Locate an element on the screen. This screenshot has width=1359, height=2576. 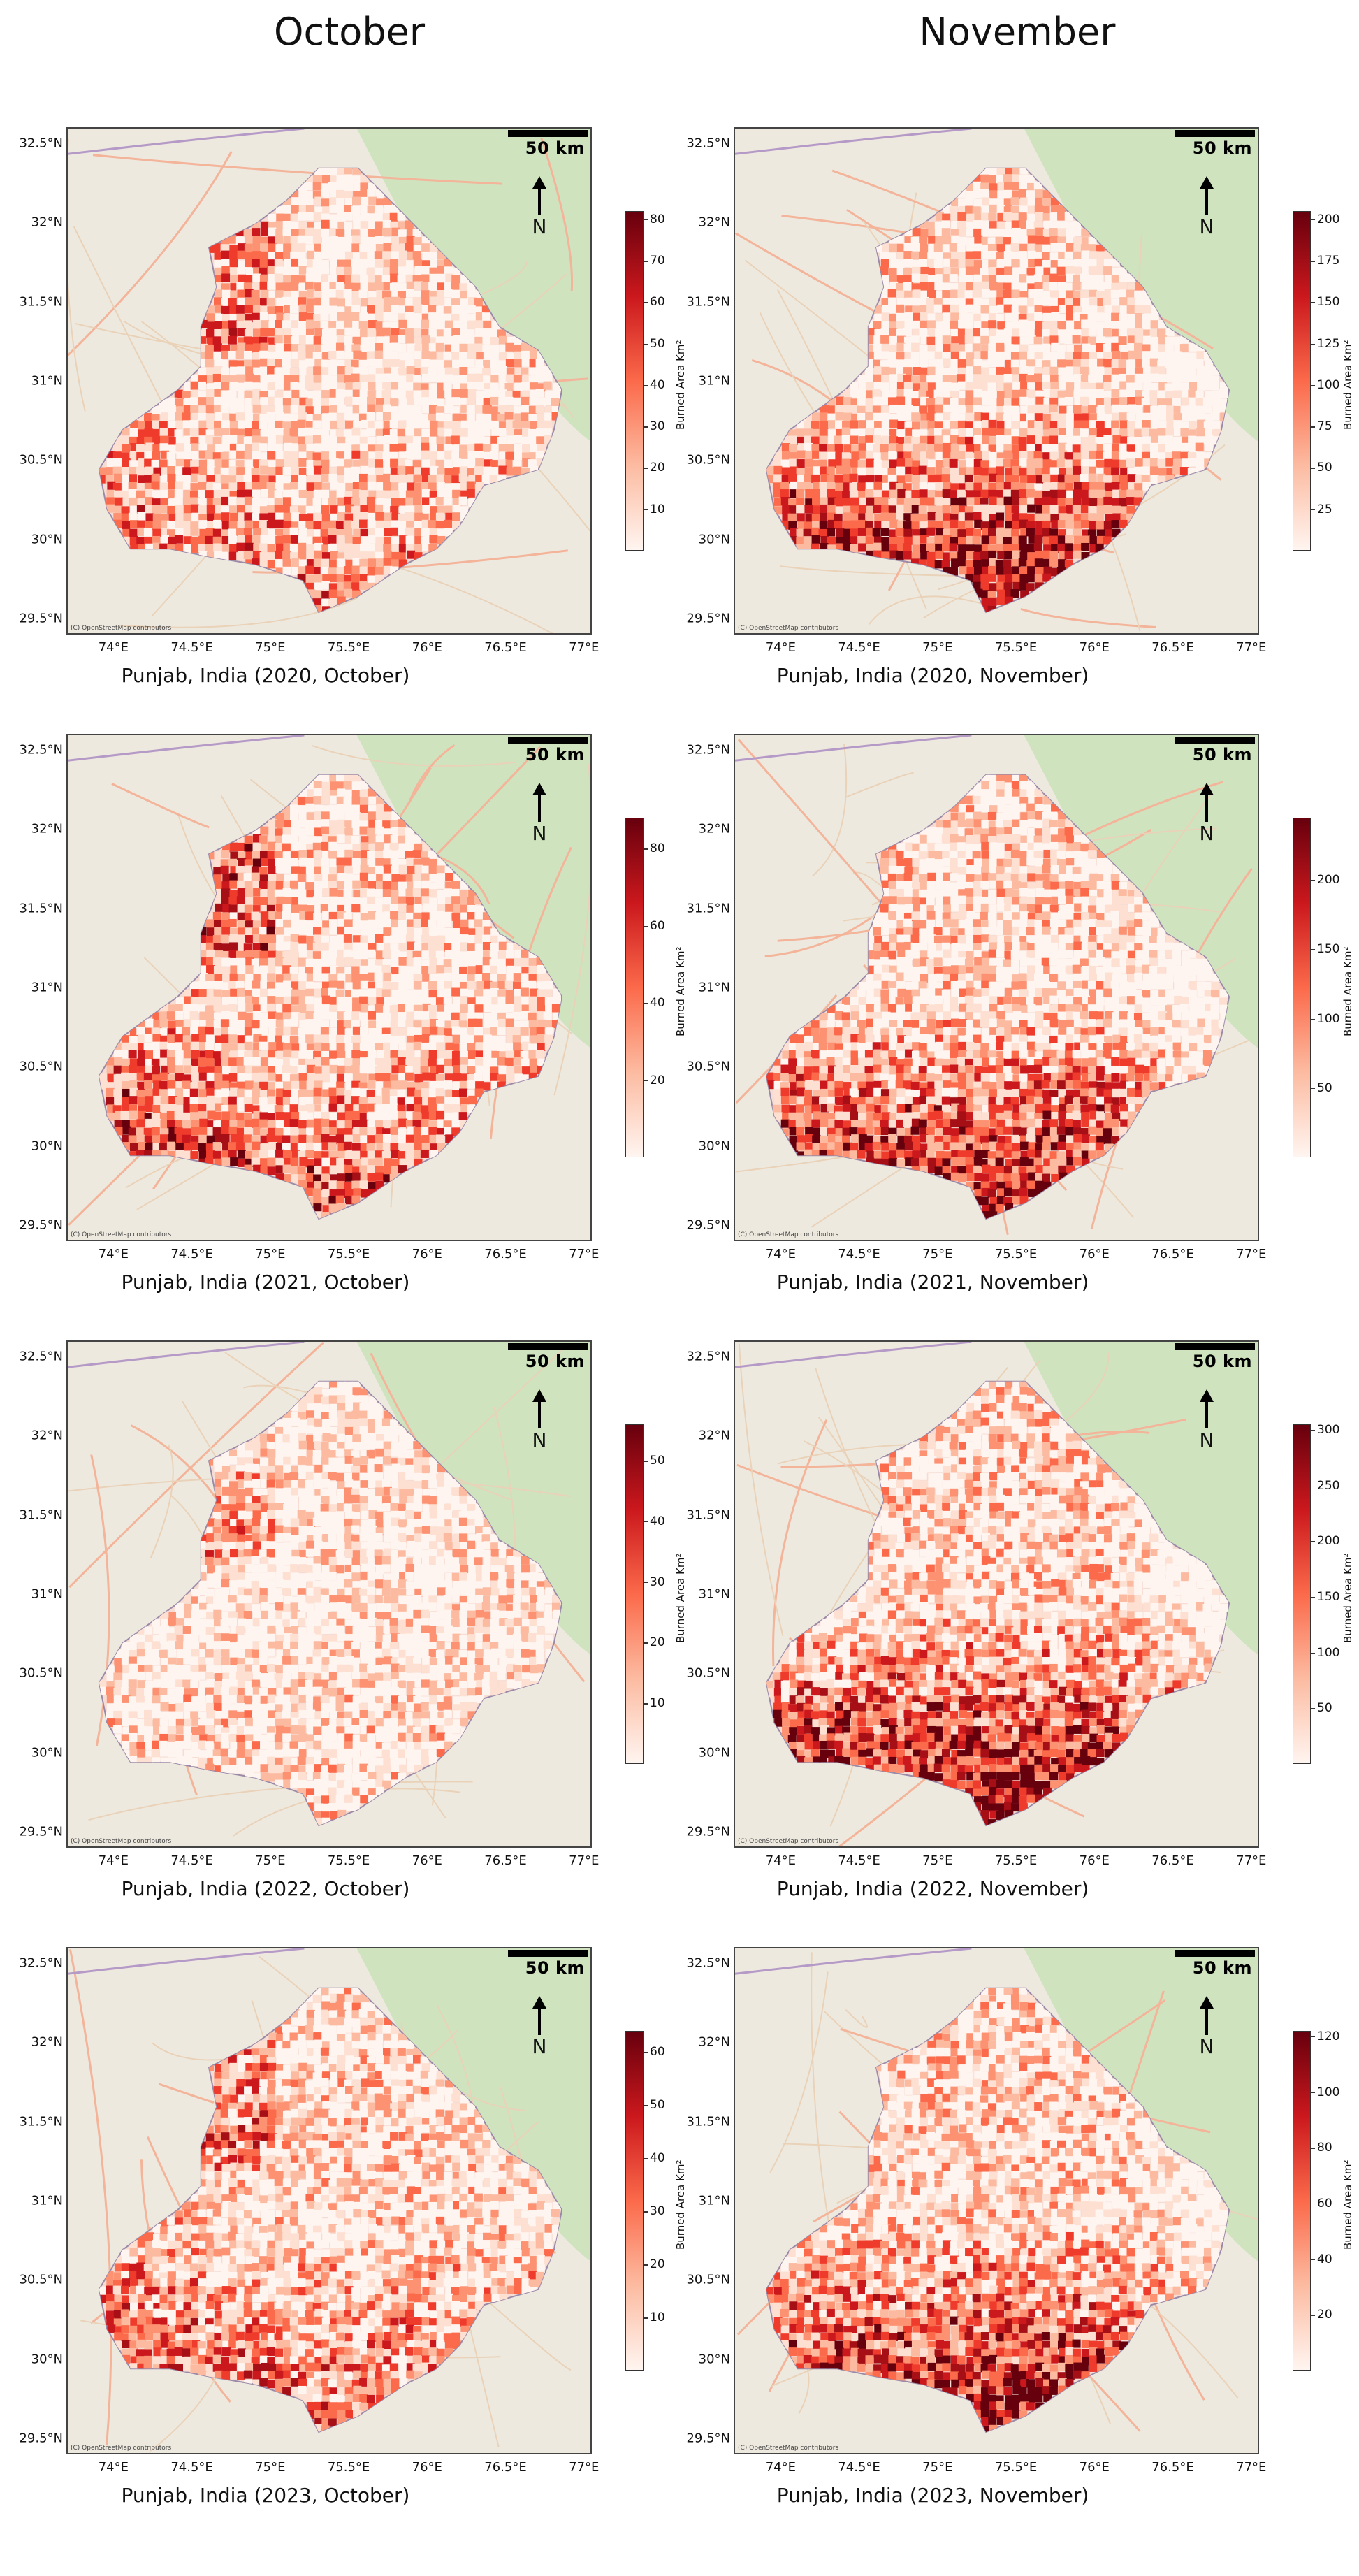
road-line is located at coordinates (297, 169).